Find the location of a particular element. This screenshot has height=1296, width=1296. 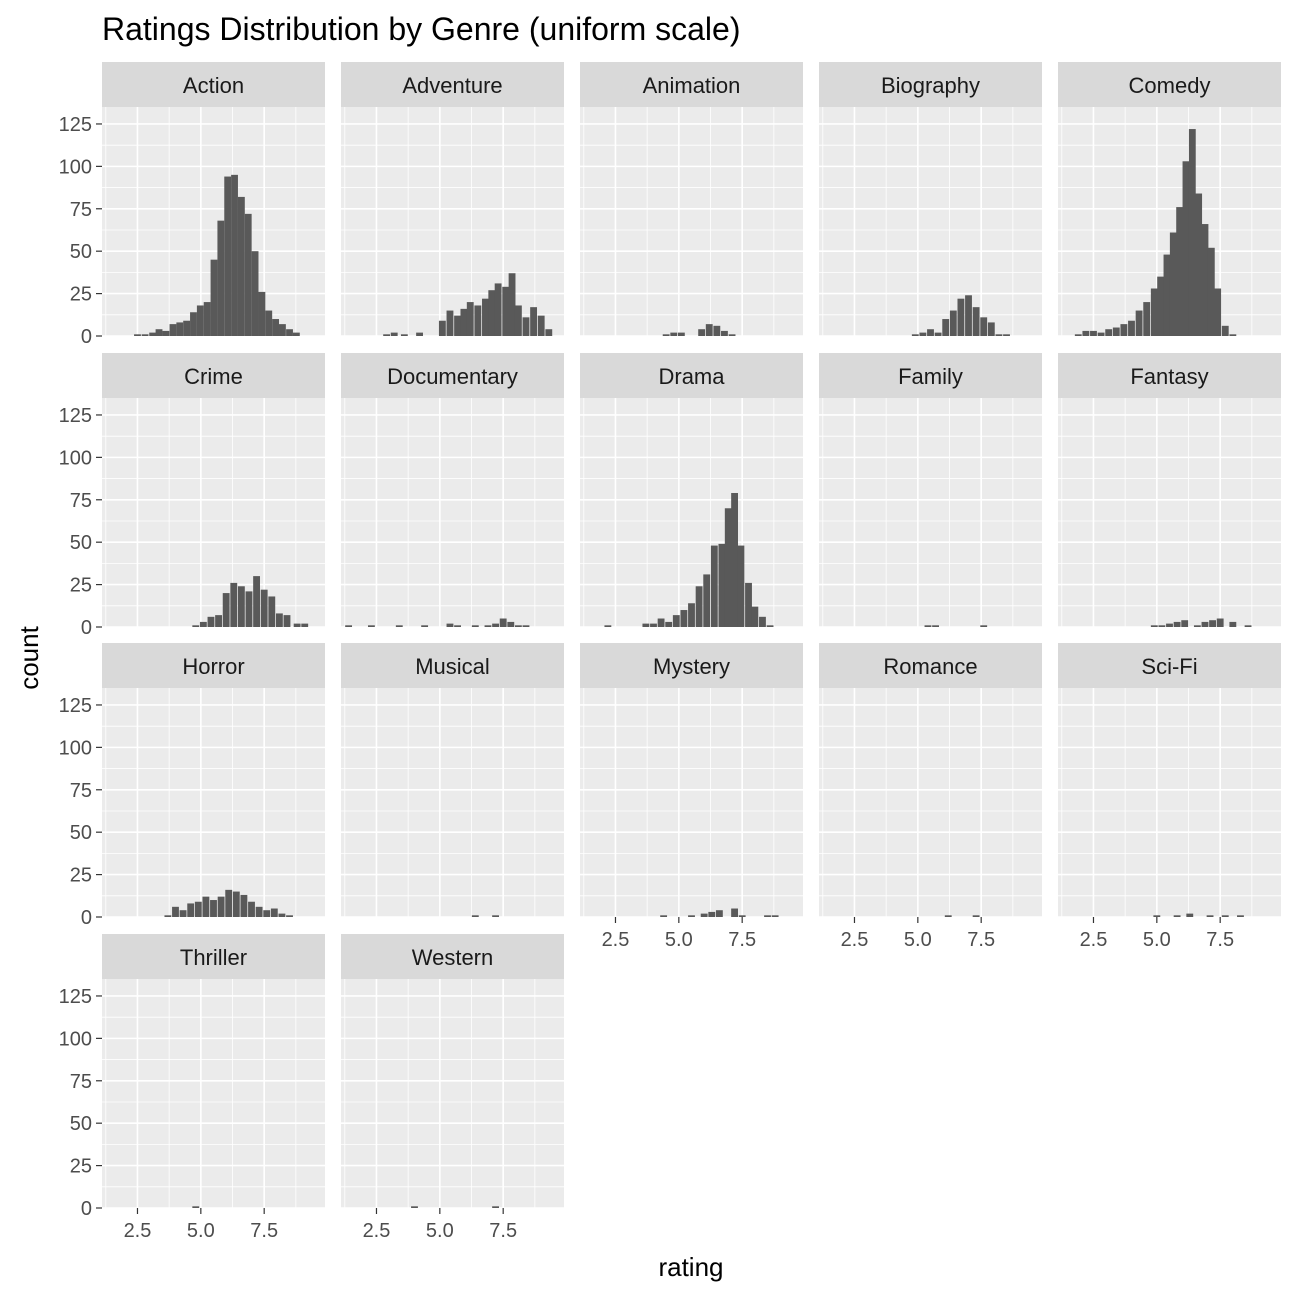

y-tick-label: 50 is located at coordinates (81, 252).